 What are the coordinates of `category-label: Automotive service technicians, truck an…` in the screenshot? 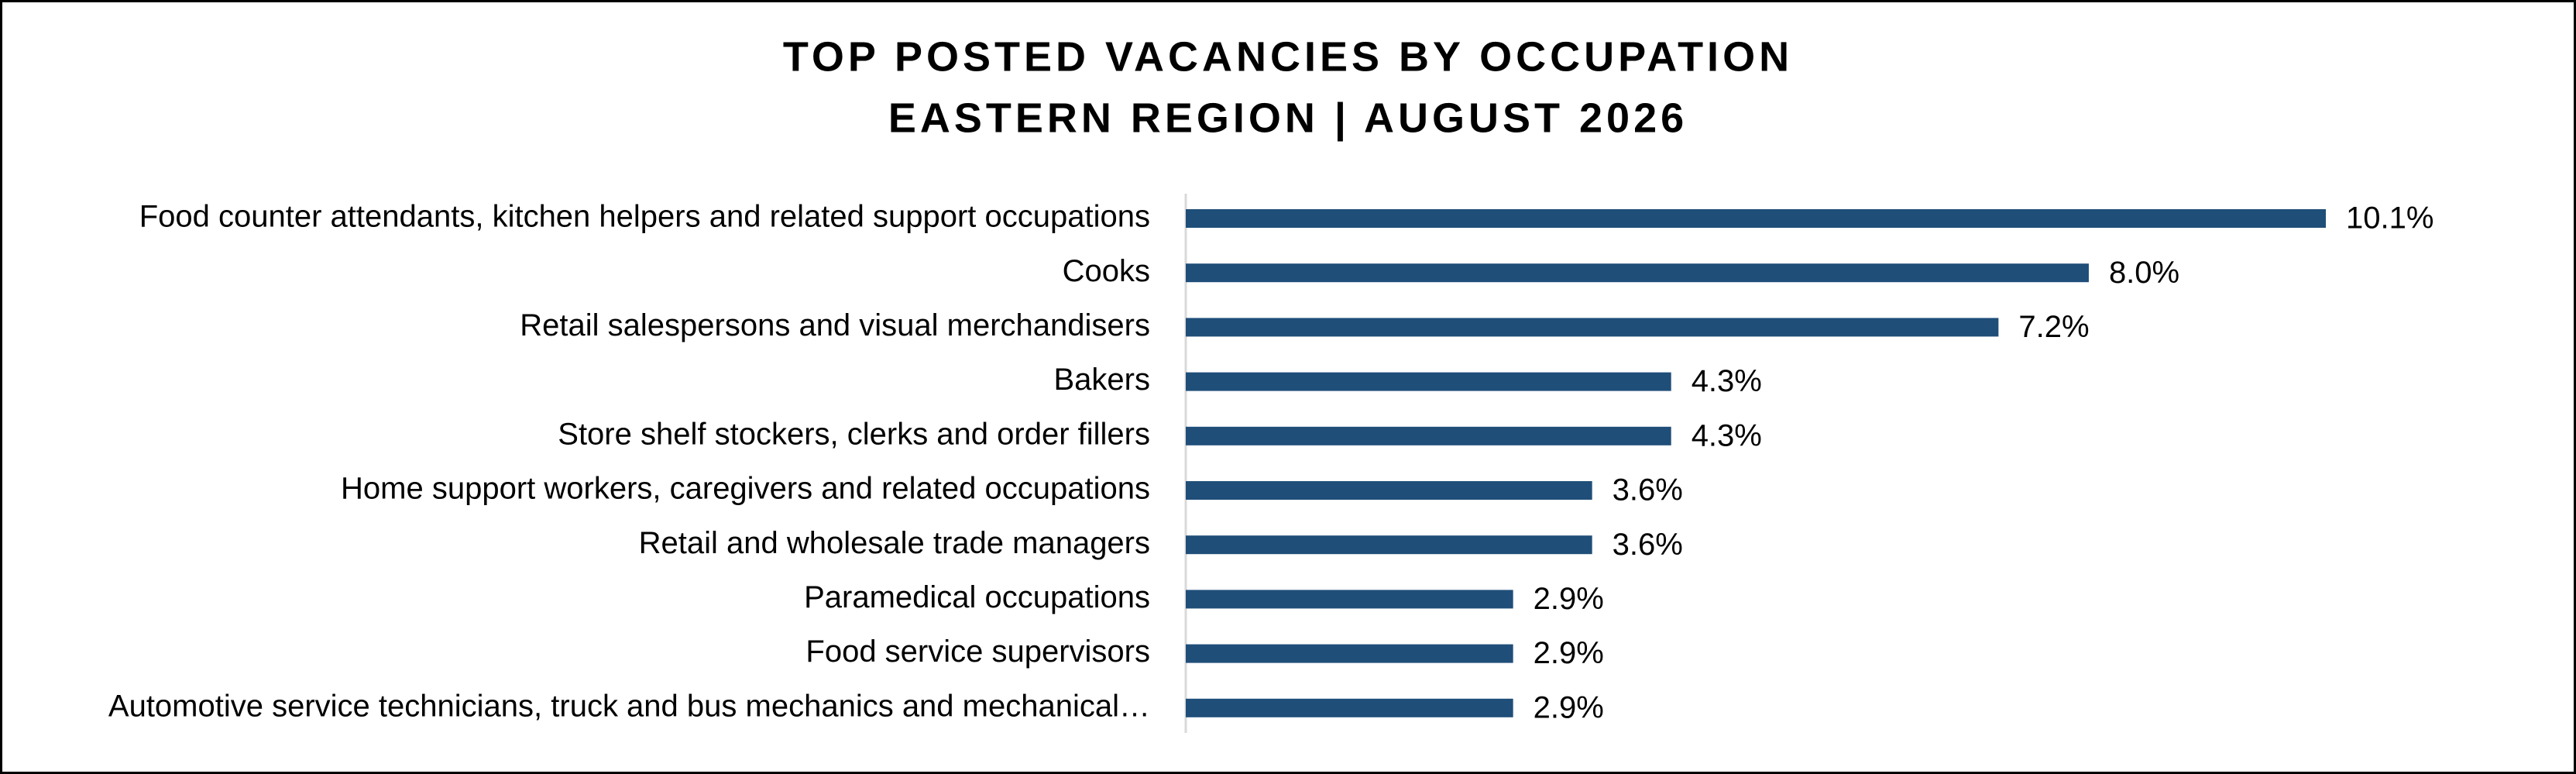 It's located at (629, 706).